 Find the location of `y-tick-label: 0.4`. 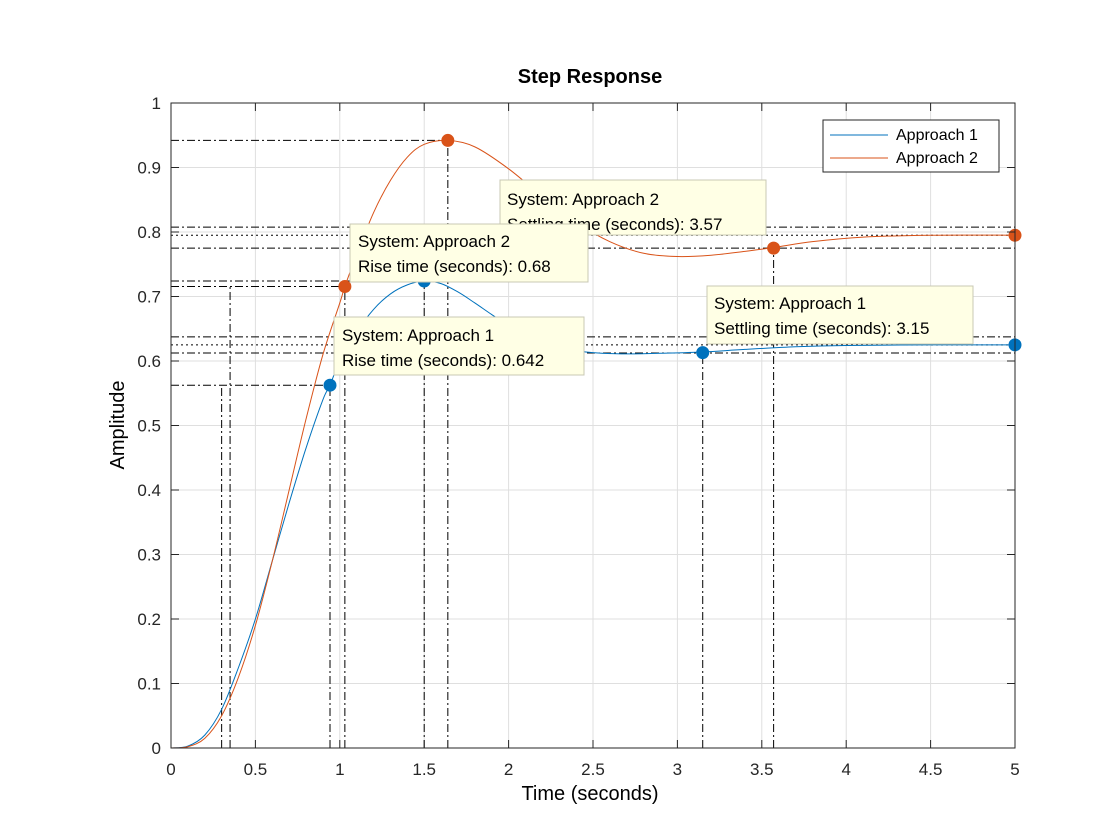

y-tick-label: 0.4 is located at coordinates (149, 490).